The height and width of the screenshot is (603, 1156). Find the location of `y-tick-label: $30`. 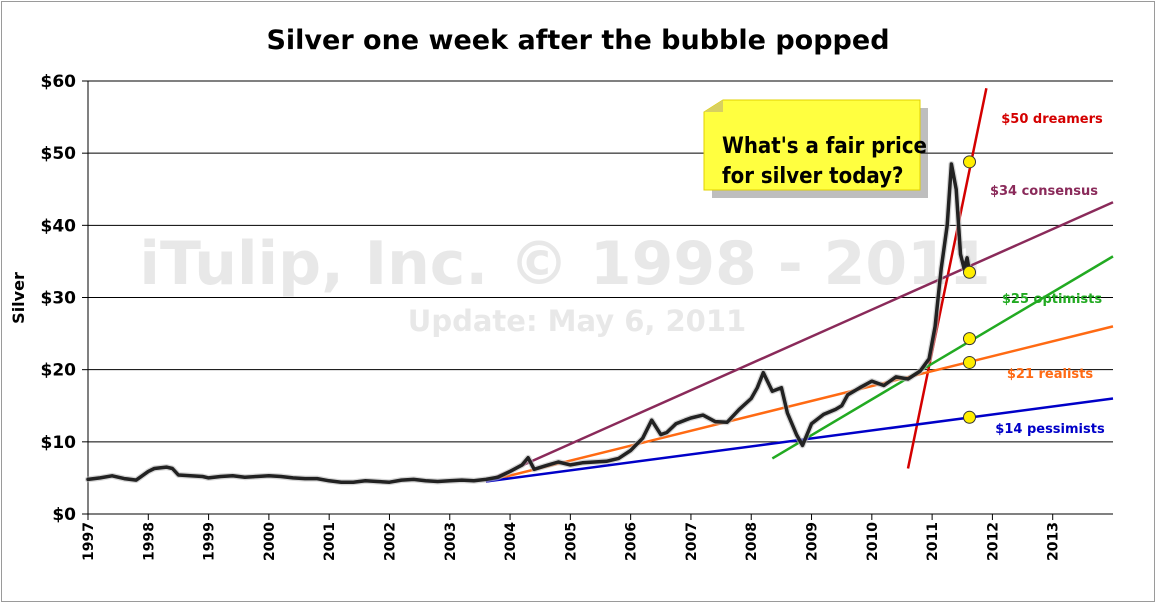

y-tick-label: $30 is located at coordinates (59, 299).